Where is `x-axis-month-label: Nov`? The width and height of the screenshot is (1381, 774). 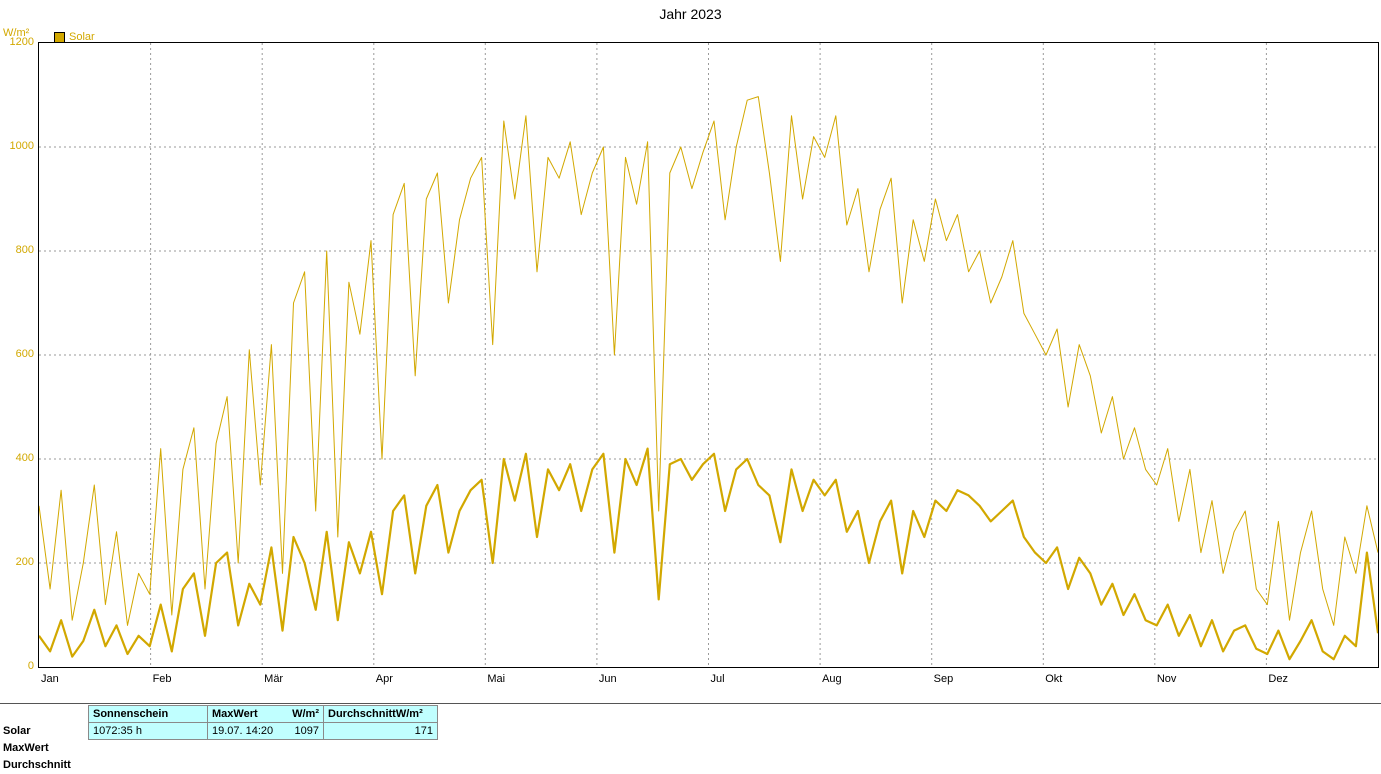 x-axis-month-label: Nov is located at coordinates (1166, 679).